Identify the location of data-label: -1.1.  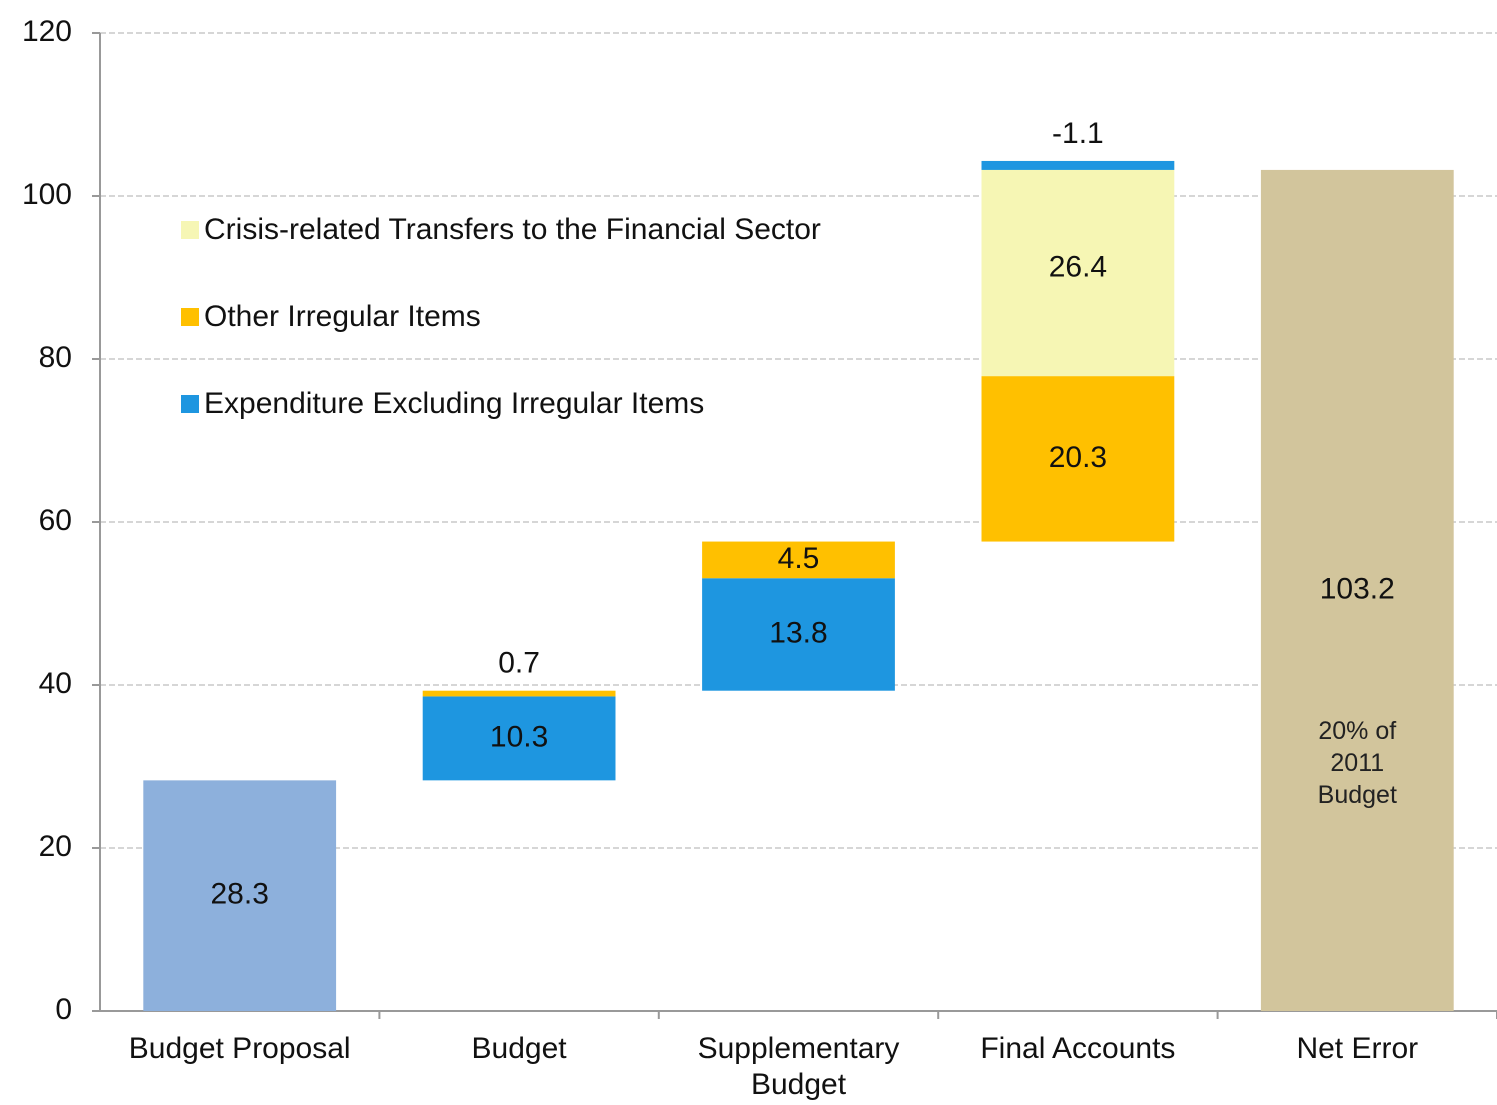
(1078, 133).